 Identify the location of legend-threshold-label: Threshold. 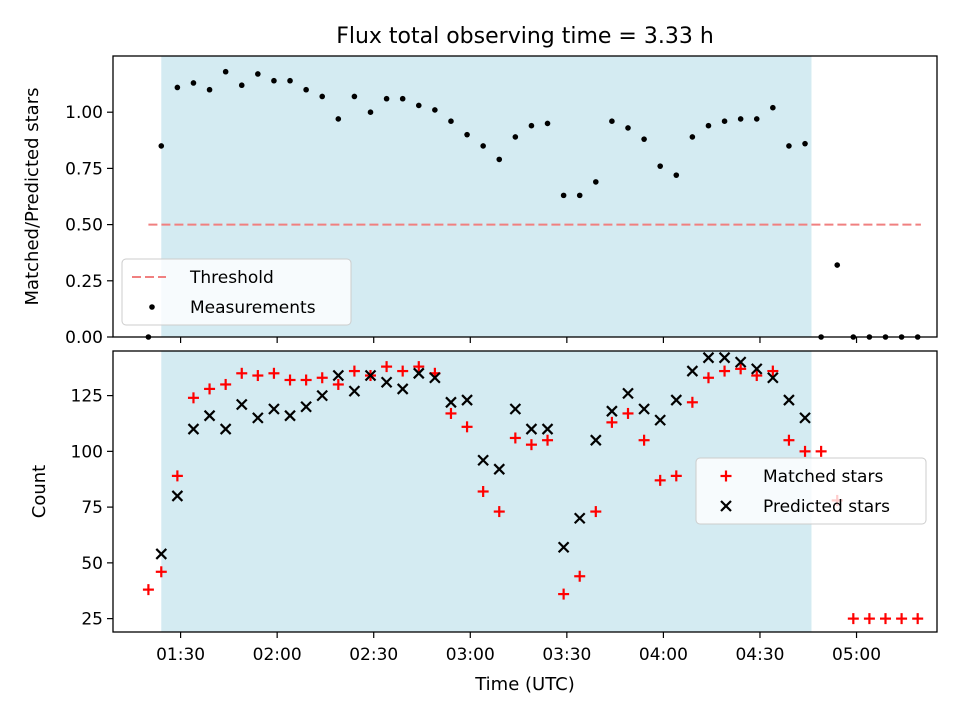
(231, 278).